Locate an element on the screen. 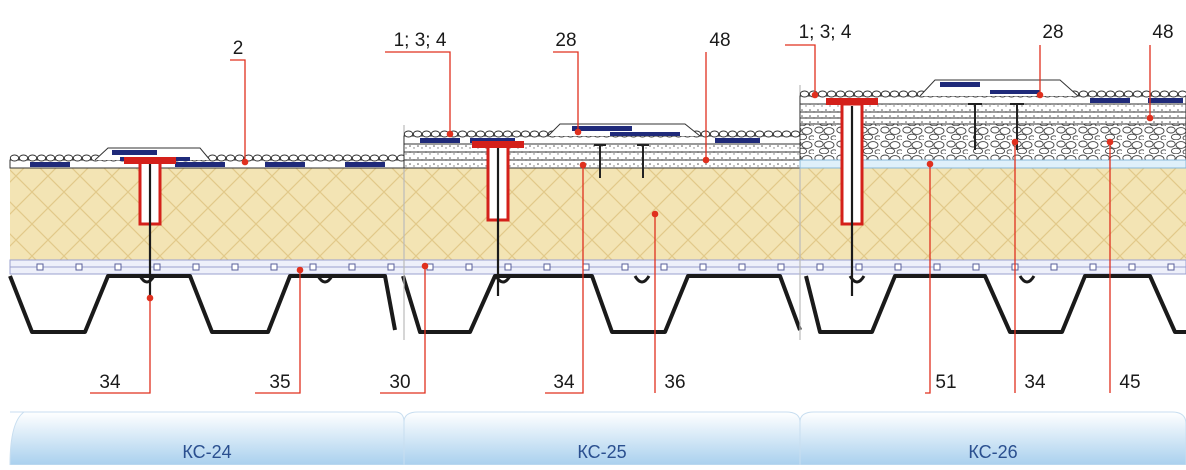  vapor-barrier-layer is located at coordinates (597, 267).